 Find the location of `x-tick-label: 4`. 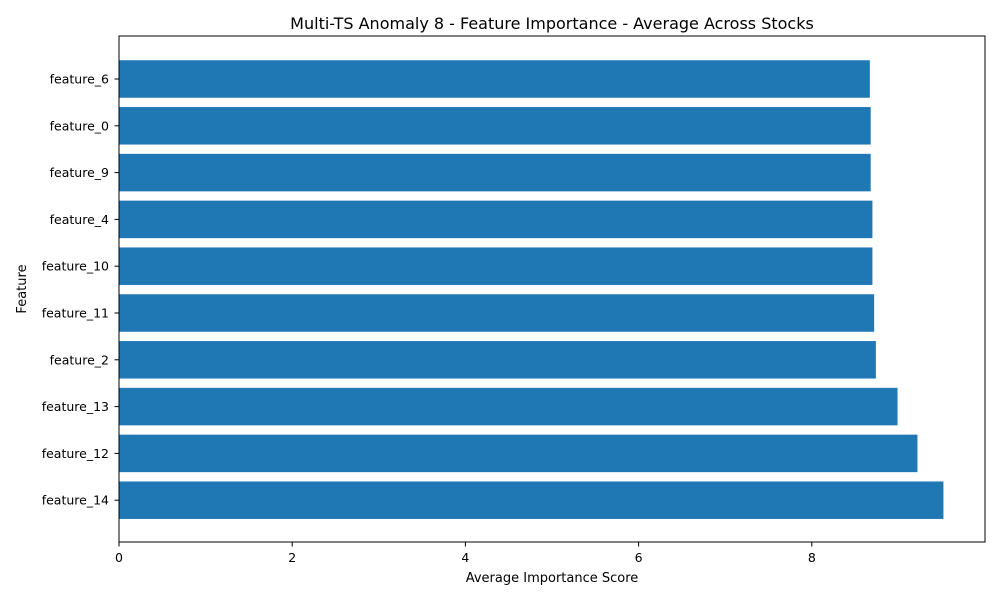

x-tick-label: 4 is located at coordinates (465, 557).